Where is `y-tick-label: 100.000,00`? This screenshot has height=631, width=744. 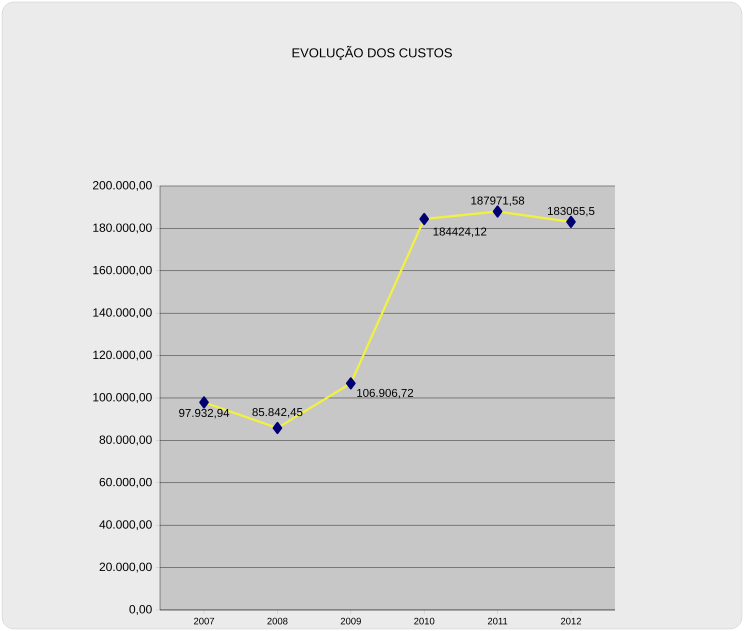 y-tick-label: 100.000,00 is located at coordinates (122, 398).